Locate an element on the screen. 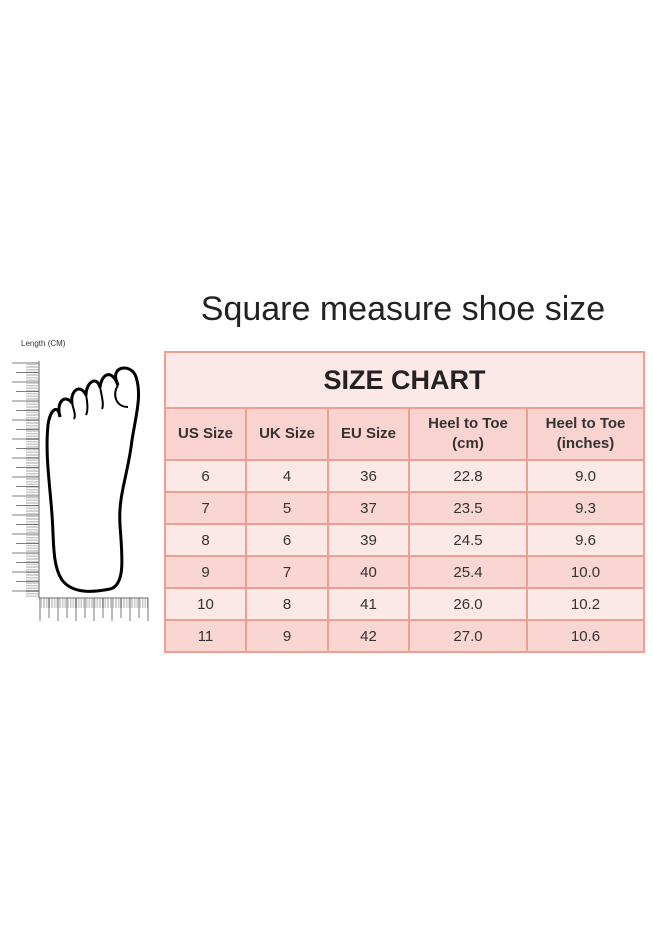  column-header-line1: UK Size is located at coordinates (287, 433).